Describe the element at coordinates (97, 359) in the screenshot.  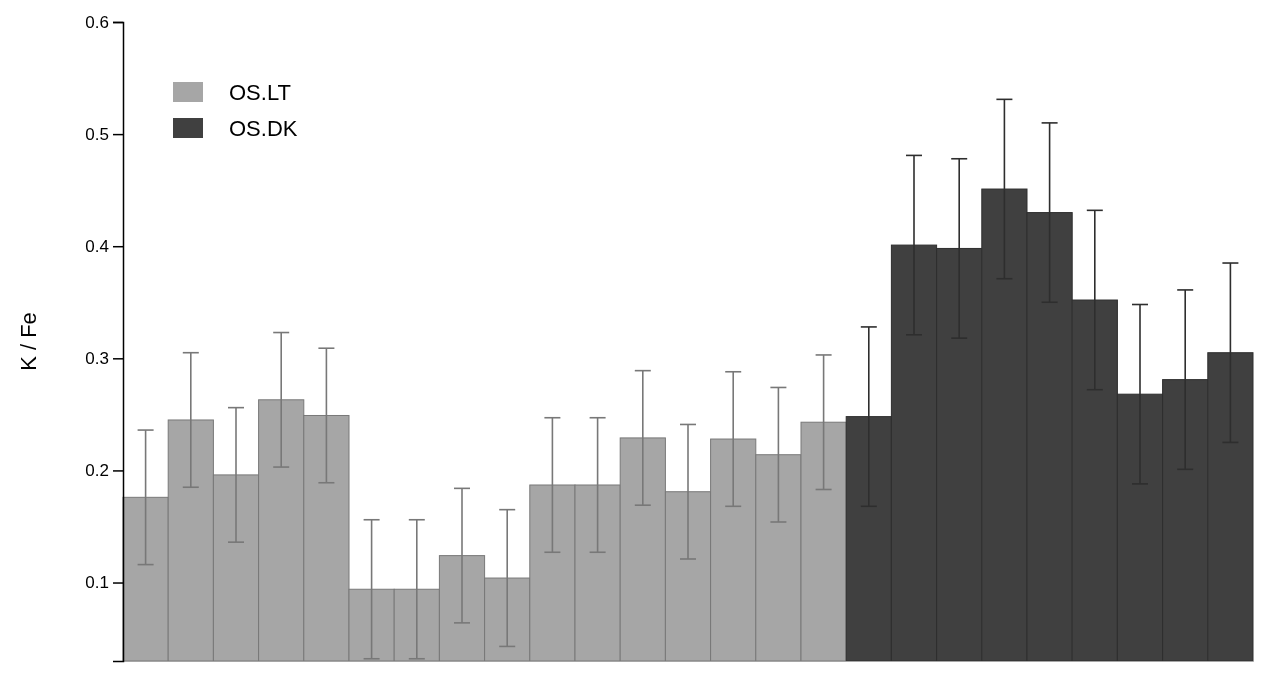
I see `y-tick-label: 0.3` at that location.